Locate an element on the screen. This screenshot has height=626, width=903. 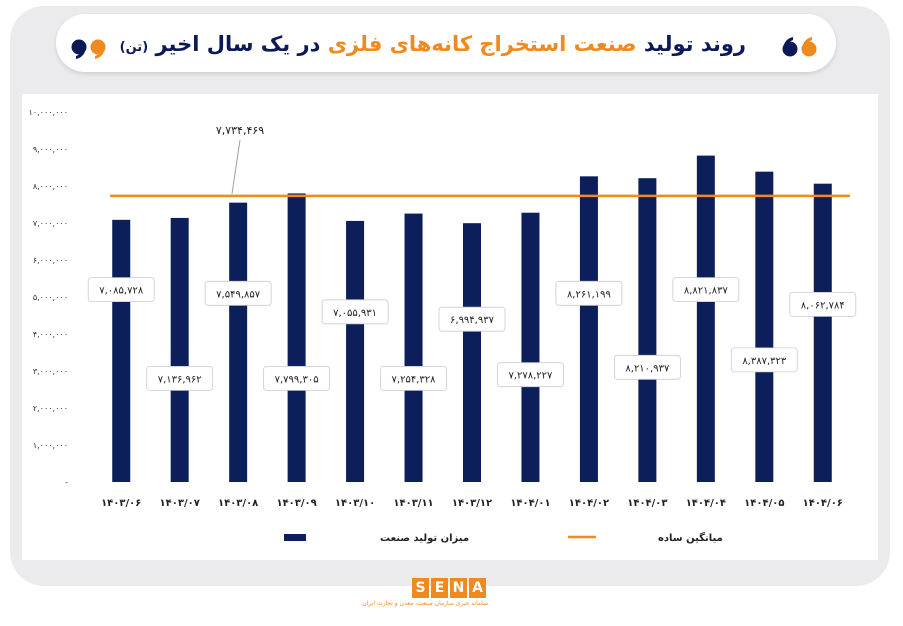
data-label: ۸,۰۶۲,۷۸۴ is located at coordinates (823, 304).